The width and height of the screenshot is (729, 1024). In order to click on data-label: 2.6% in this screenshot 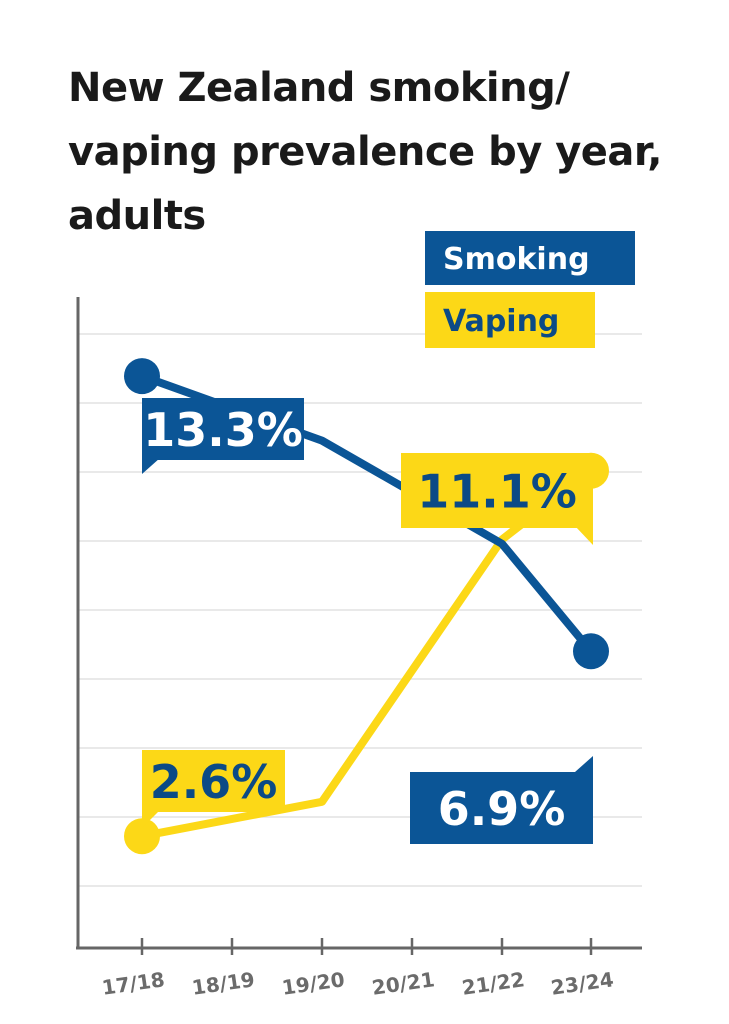, I will do `click(214, 782)`.